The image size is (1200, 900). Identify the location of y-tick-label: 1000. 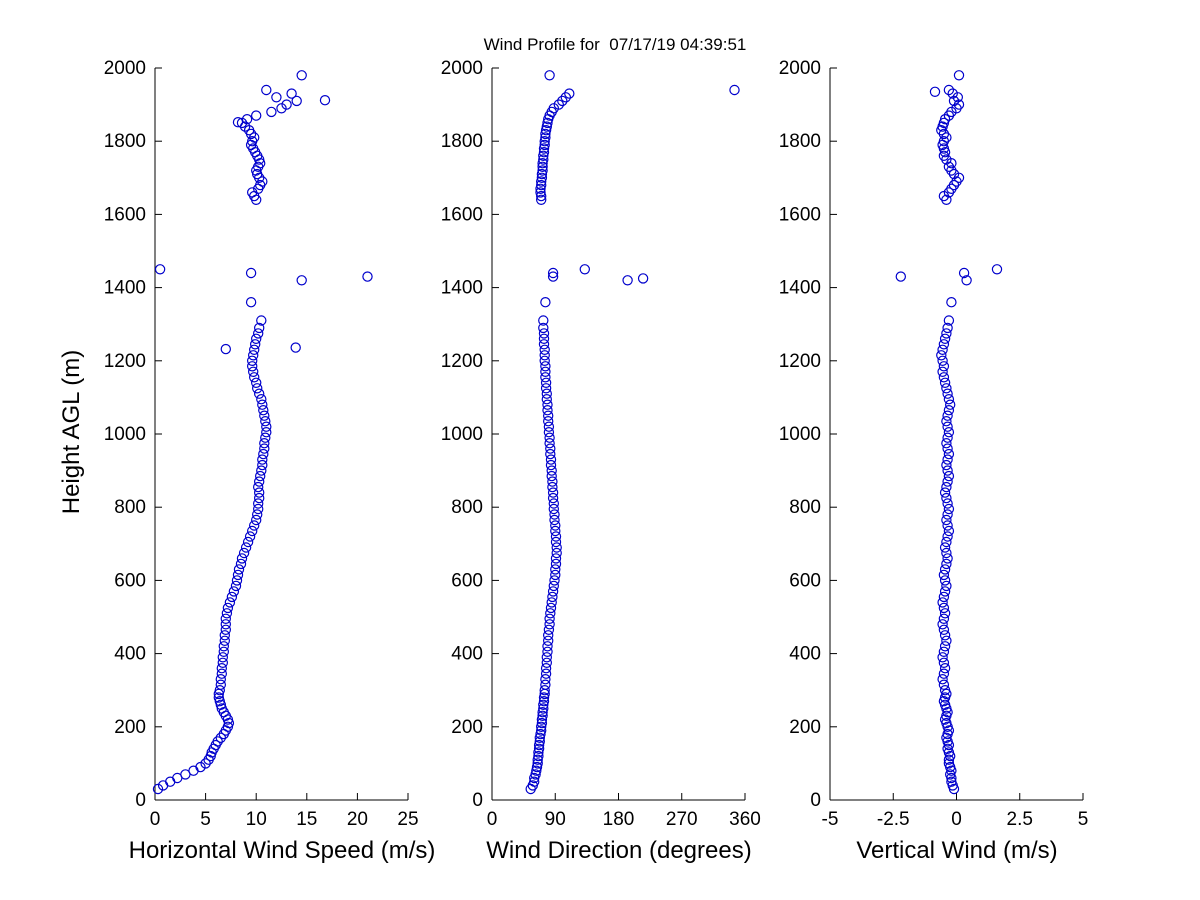
(462, 434).